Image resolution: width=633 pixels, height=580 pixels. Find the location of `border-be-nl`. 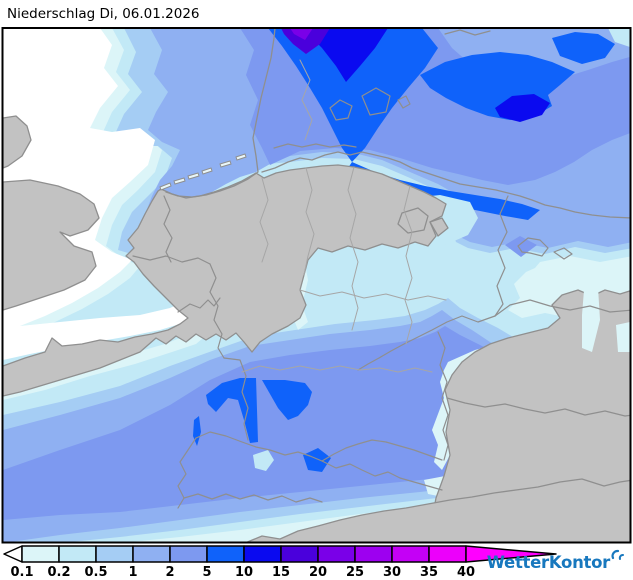

border-be-nl is located at coordinates (171, 260).